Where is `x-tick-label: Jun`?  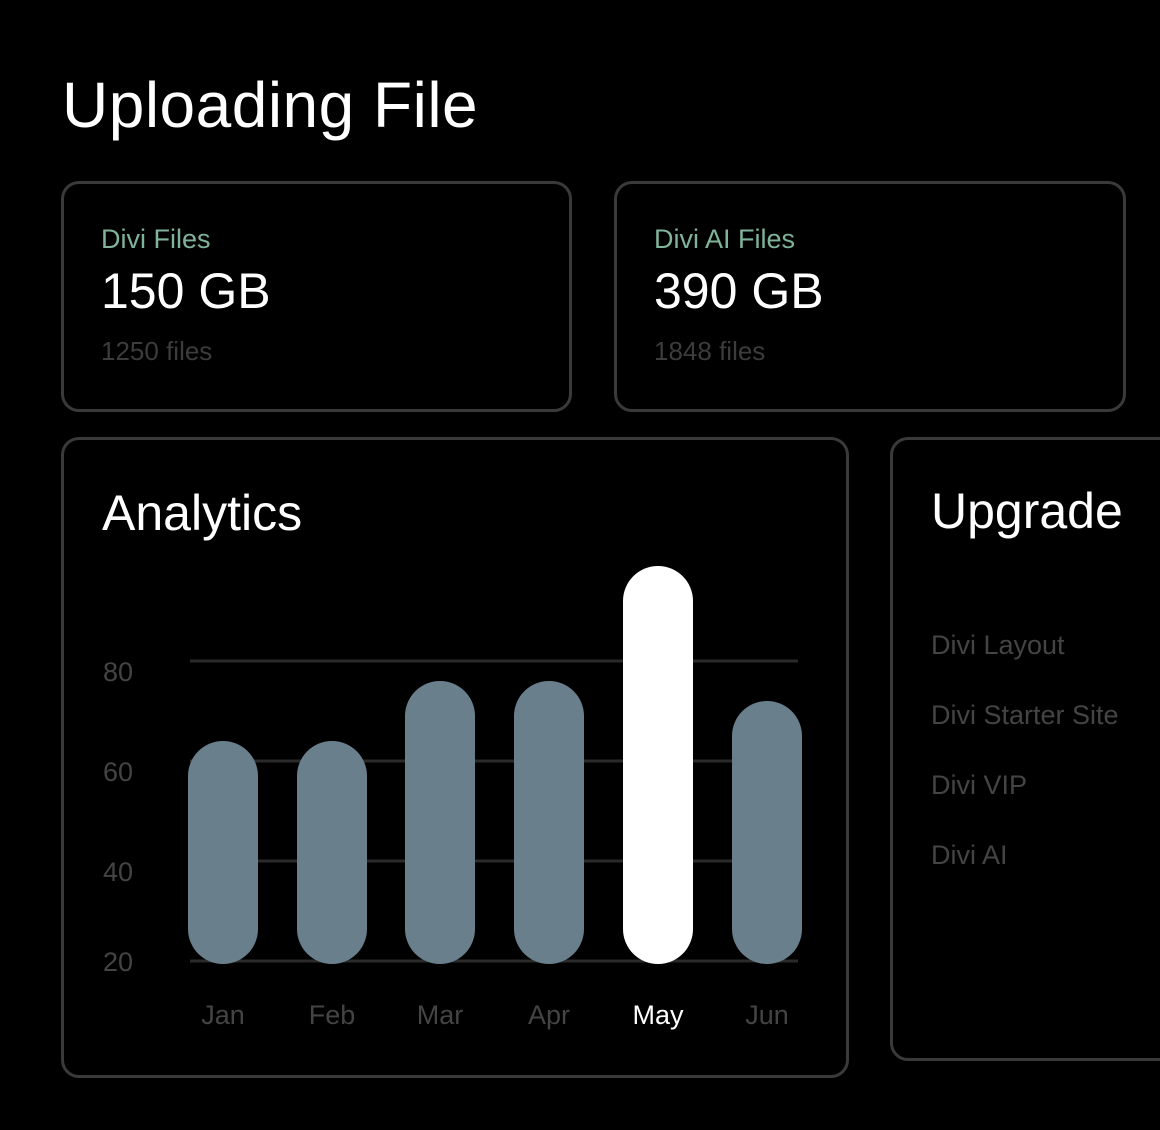
x-tick-label: Jun is located at coordinates (767, 1015).